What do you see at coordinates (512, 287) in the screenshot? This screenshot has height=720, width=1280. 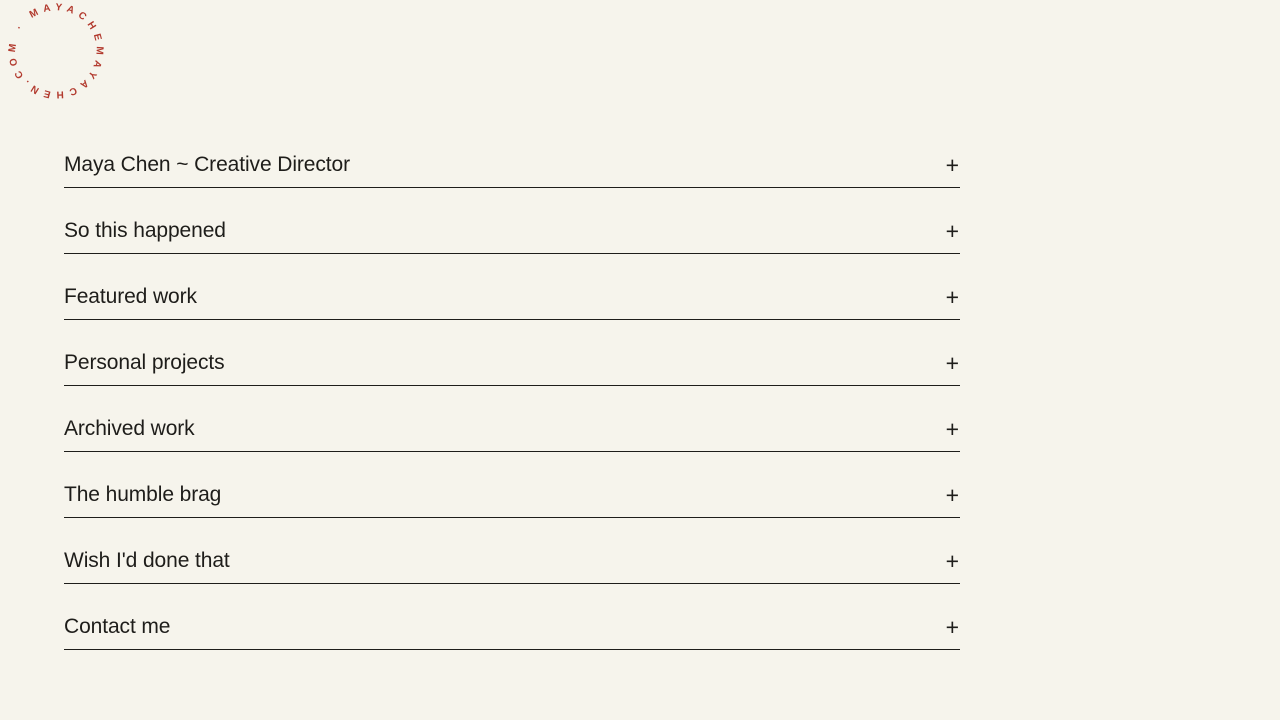 I see `accordion-item-featured-work: Featured work +` at bounding box center [512, 287].